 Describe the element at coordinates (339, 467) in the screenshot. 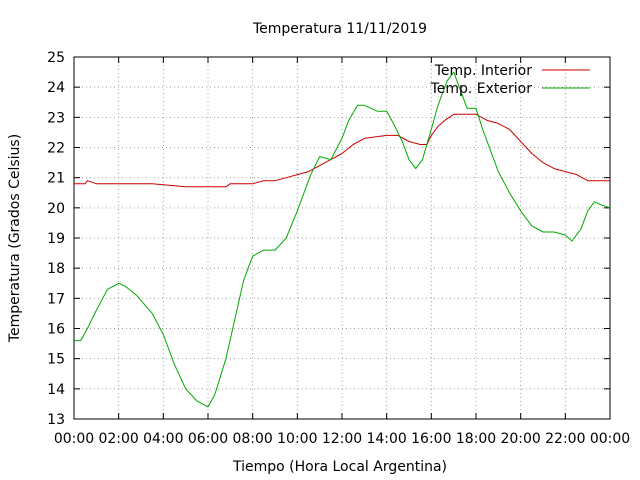

I see `x-axis-label: Tiempo (Hora Local Argentina)` at that location.